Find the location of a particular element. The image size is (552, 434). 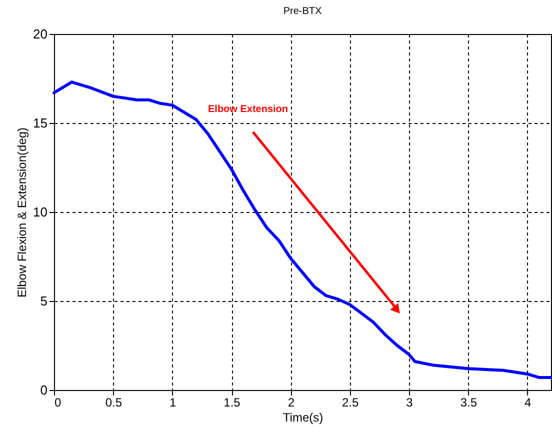

y-tick-label: 5 is located at coordinates (44, 301).